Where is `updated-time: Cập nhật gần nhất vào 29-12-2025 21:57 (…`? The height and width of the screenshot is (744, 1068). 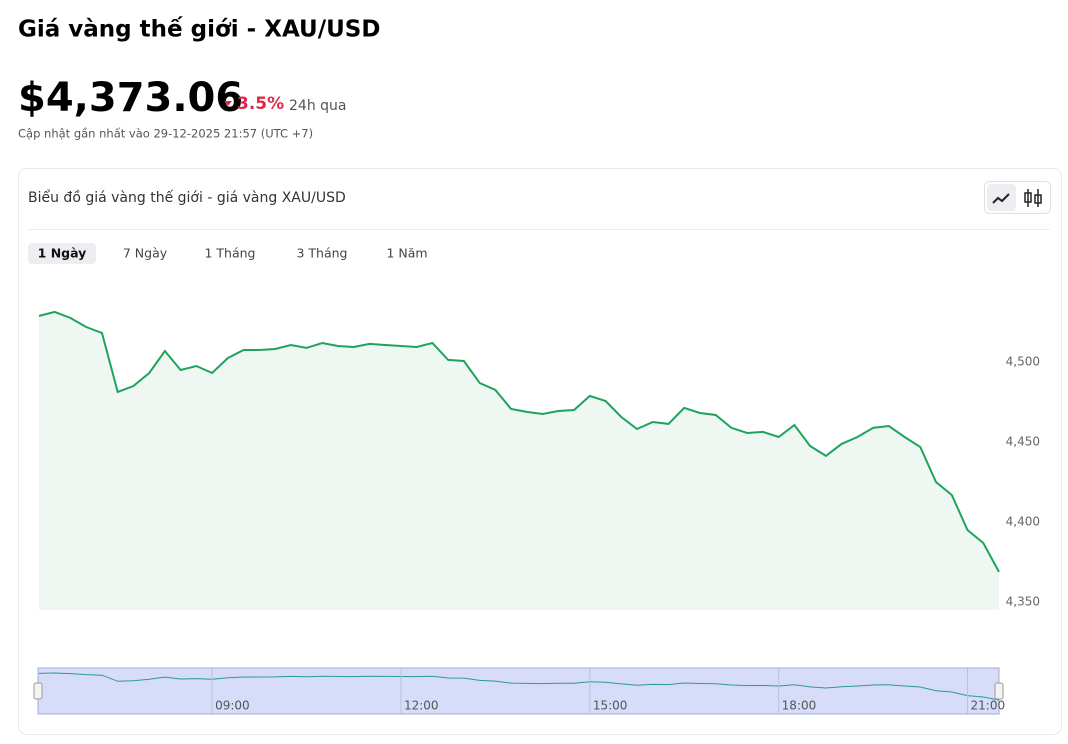
updated-time: Cập nhật gần nhất vào 29-12-2025 21:57 (… is located at coordinates (165, 134).